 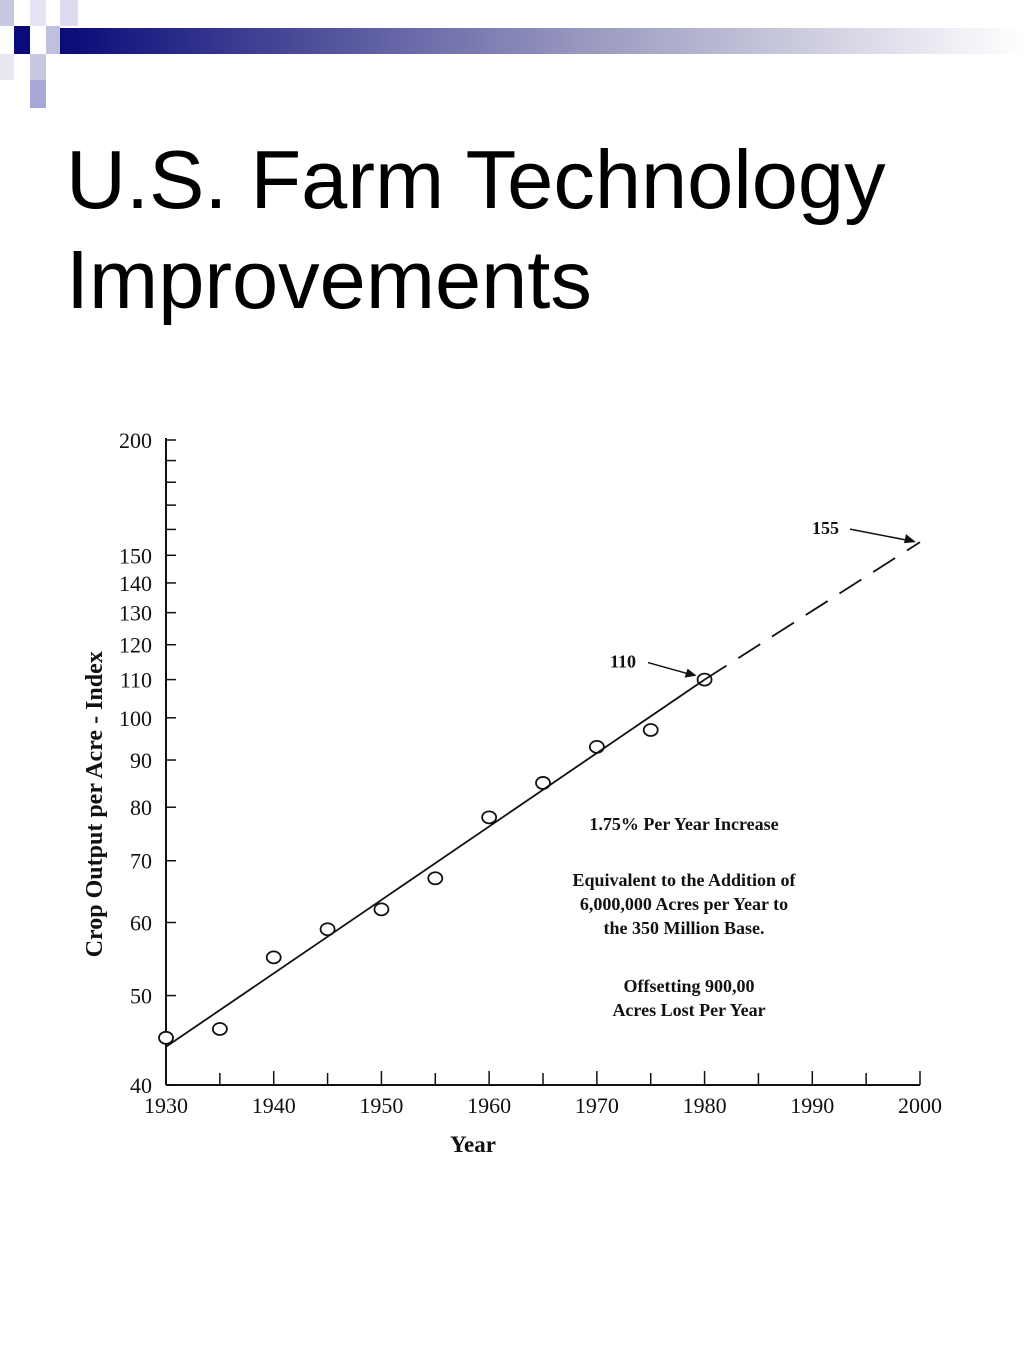 What do you see at coordinates (597, 1105) in the screenshot?
I see `x-tick-label: 1970` at bounding box center [597, 1105].